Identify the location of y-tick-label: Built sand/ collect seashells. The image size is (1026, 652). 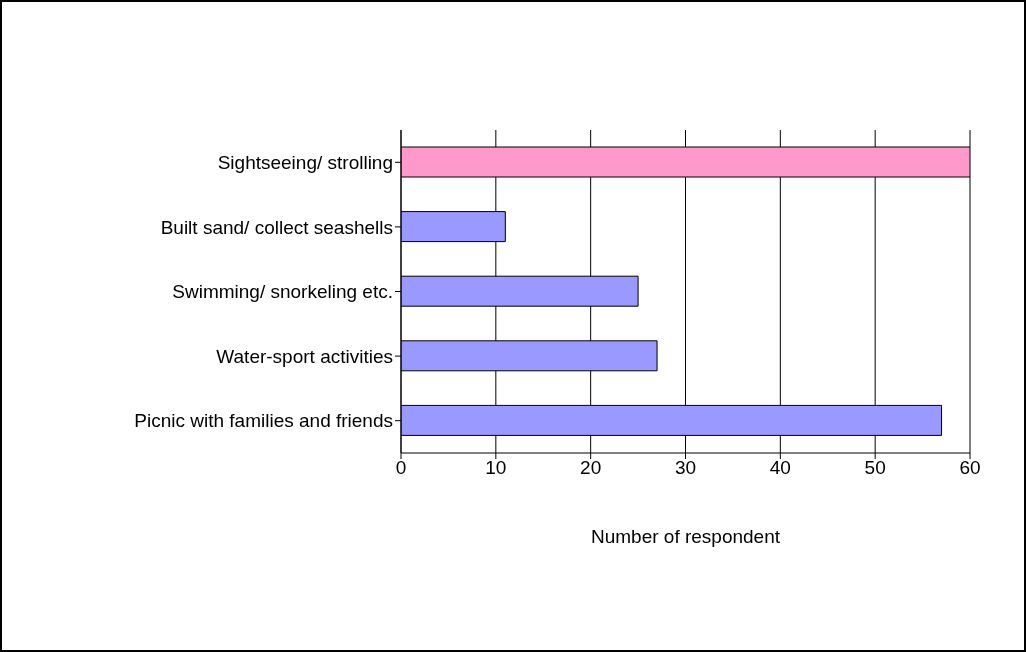
(276, 227).